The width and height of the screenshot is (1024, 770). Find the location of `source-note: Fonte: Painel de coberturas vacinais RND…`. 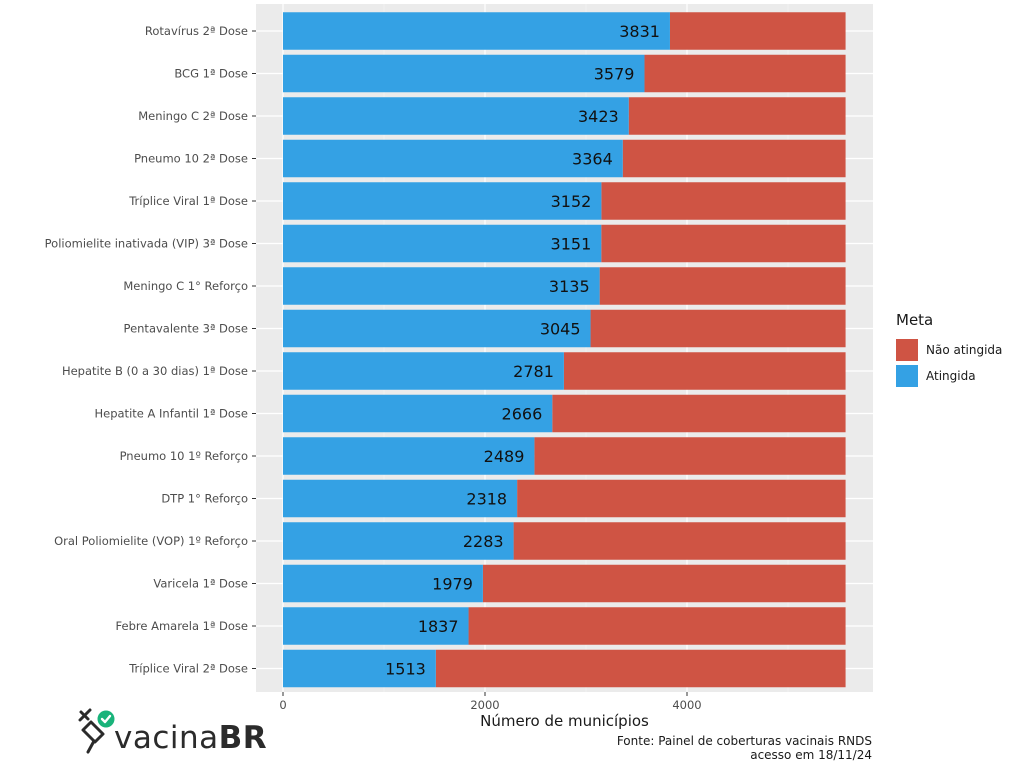

source-note: Fonte: Painel de coberturas vacinais RND… is located at coordinates (744, 748).